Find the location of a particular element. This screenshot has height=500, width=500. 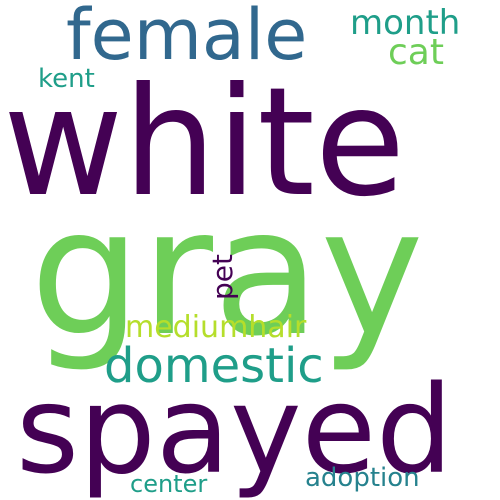

word-cat: cat is located at coordinates (416, 52).